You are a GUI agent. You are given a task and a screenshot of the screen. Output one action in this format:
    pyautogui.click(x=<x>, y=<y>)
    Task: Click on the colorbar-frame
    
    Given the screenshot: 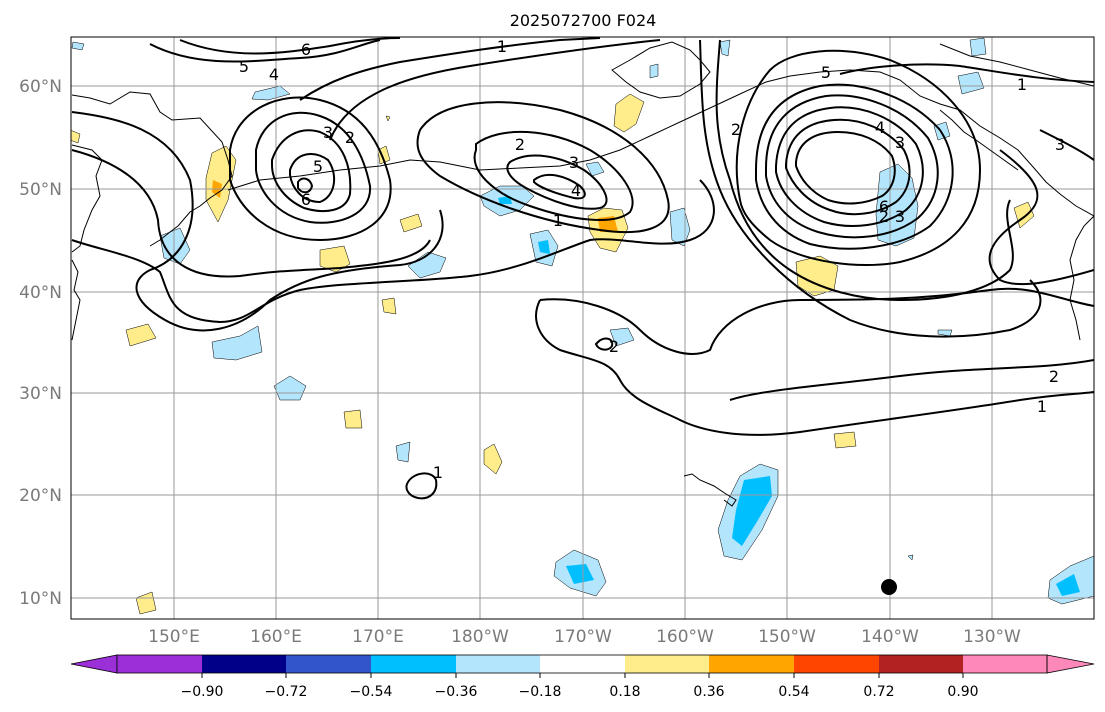 What is the action you would take?
    pyautogui.click(x=582, y=664)
    